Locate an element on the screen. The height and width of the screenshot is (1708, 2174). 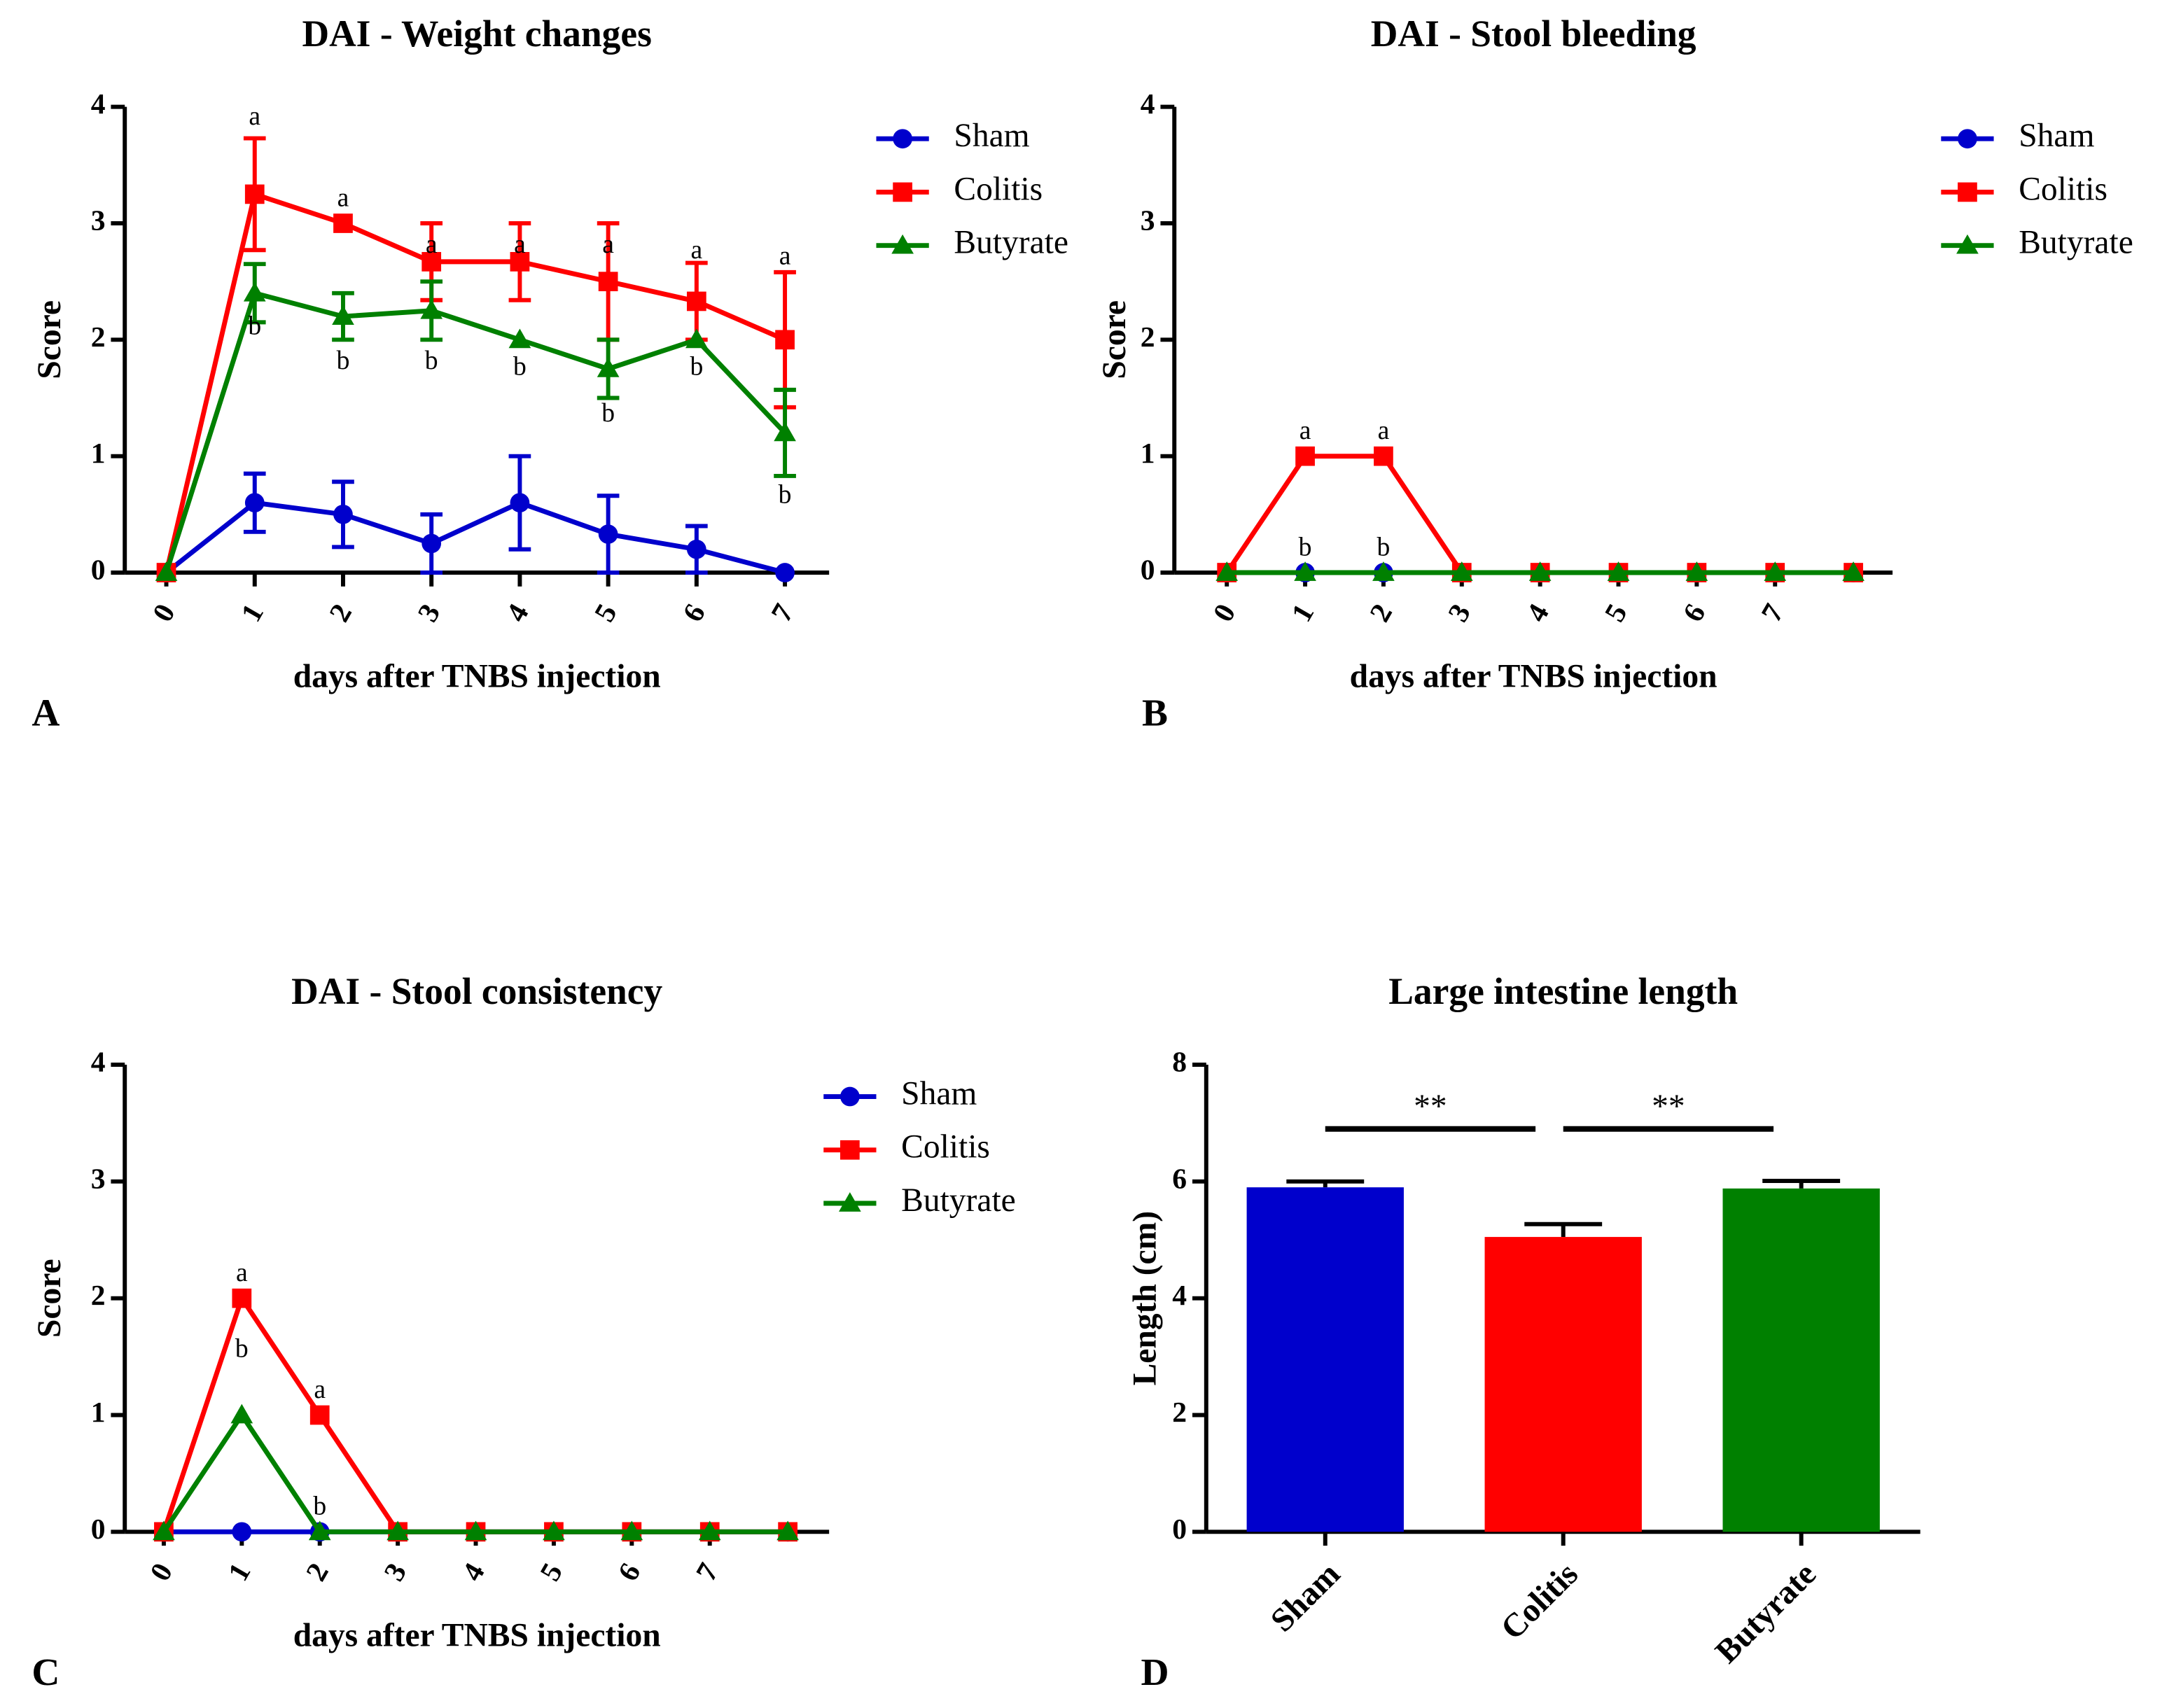
x-tick-label: 3 is located at coordinates (429, 612).